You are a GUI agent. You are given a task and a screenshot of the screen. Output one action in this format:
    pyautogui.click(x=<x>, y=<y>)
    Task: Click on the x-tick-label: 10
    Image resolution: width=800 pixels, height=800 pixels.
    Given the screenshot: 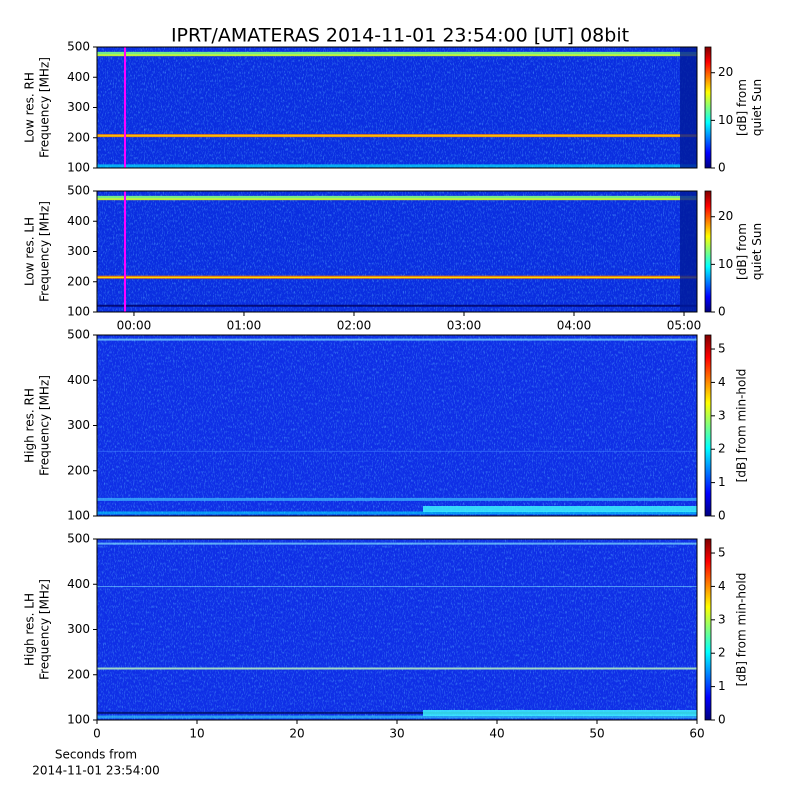 What is the action you would take?
    pyautogui.click(x=196, y=734)
    